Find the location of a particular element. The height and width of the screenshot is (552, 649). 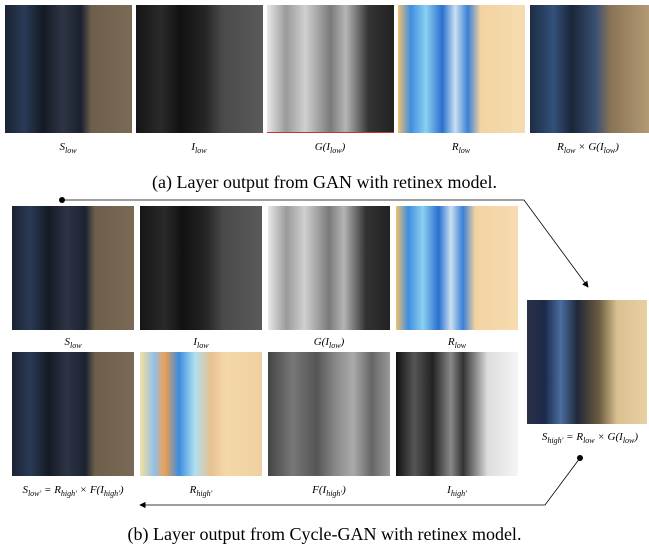

math-subscript: low′ is located at coordinates (34, 494).